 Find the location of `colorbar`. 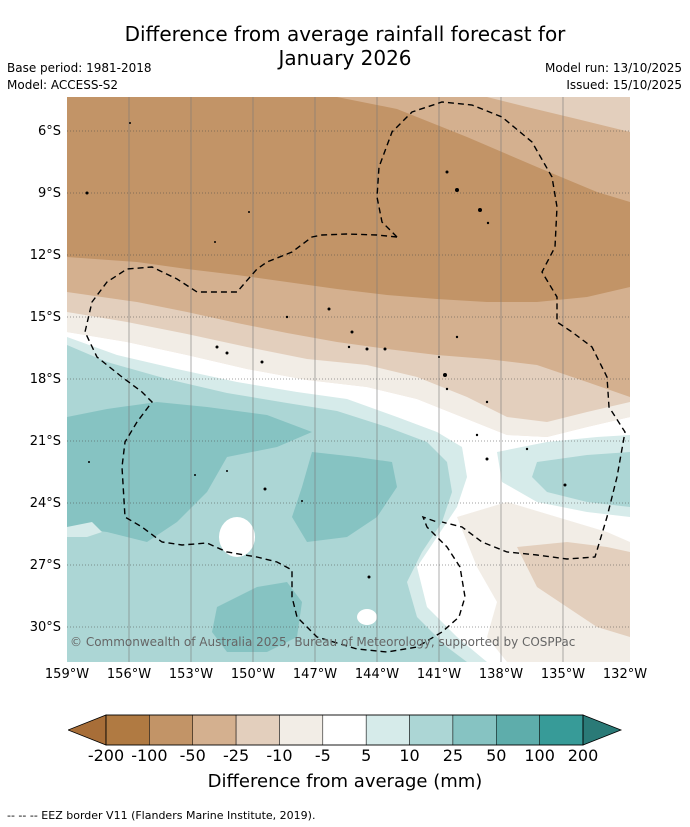

colorbar is located at coordinates (345, 730).